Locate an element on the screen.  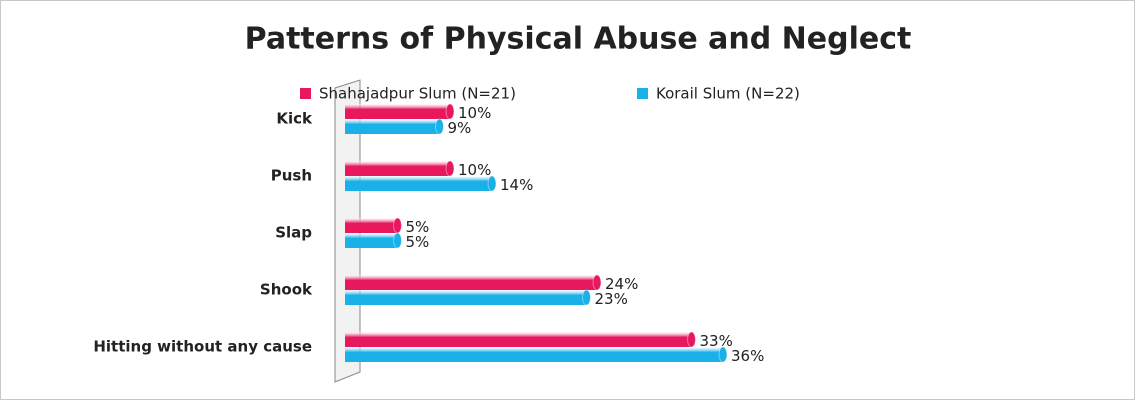
value-label: 33% is located at coordinates (716, 341).